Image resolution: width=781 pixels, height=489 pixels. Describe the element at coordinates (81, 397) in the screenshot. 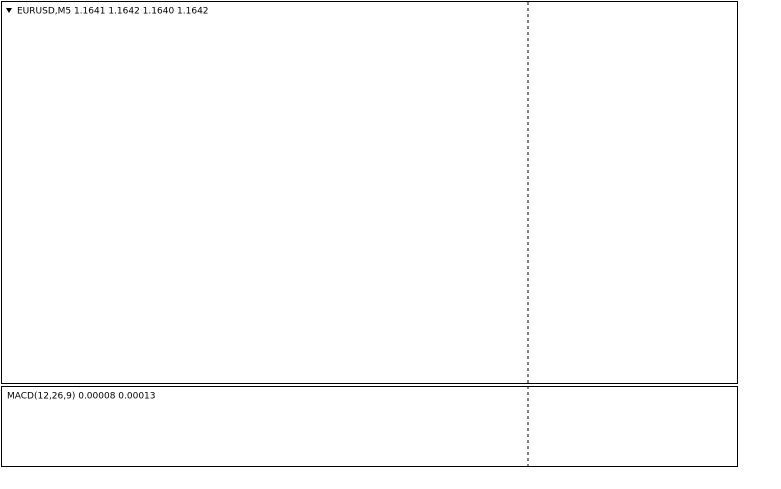

I see `macd-title: MACD(12,26,9) 0.00008 0.00013` at that location.